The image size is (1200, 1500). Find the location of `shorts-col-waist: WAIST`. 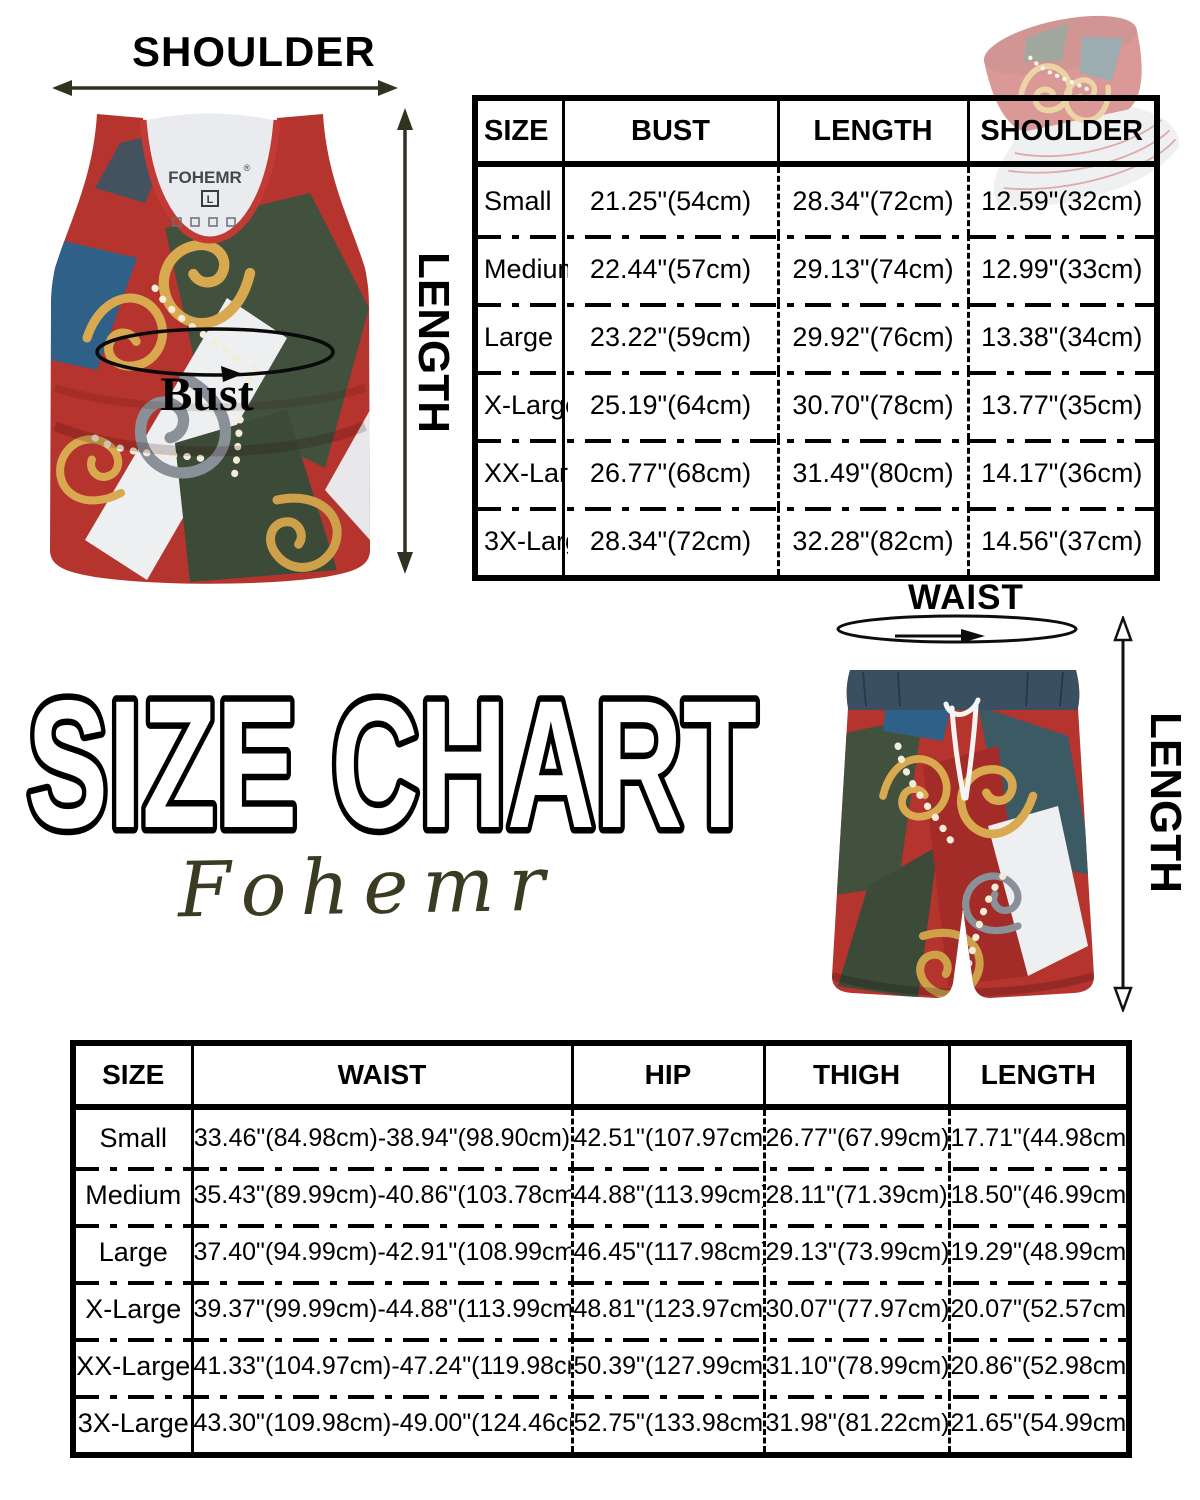

shorts-col-waist: WAIST is located at coordinates (381, 1076).